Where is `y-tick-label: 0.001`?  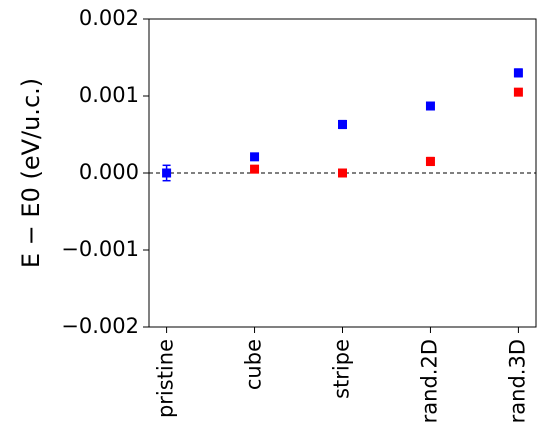 y-tick-label: 0.001 is located at coordinates (109, 95).